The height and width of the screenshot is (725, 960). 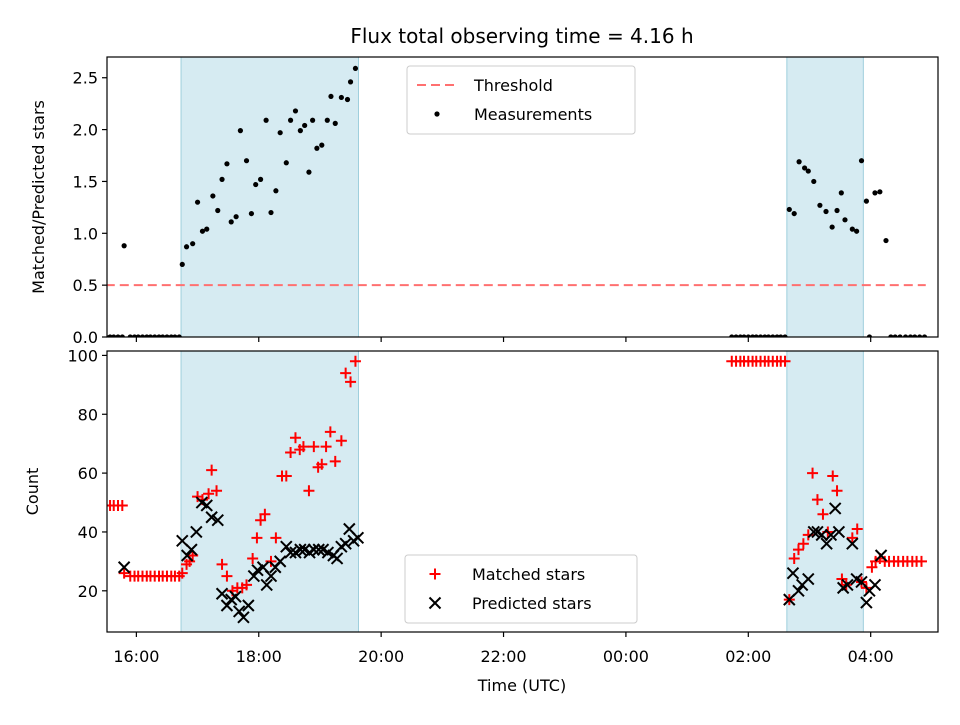 What do you see at coordinates (85, 337) in the screenshot?
I see `y-tick-label: 0.0` at bounding box center [85, 337].